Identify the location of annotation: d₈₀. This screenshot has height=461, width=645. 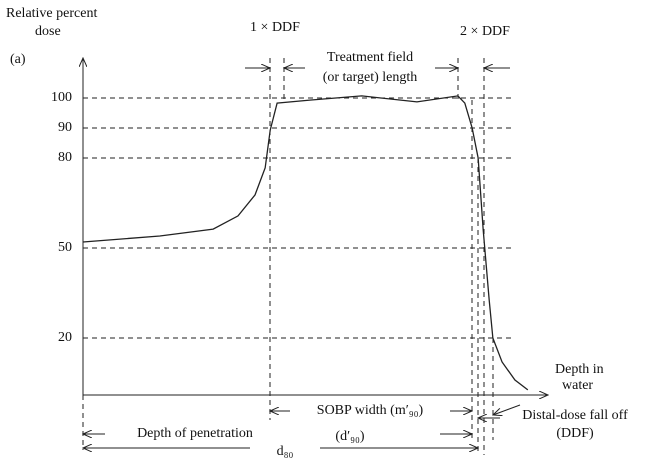
(285, 451).